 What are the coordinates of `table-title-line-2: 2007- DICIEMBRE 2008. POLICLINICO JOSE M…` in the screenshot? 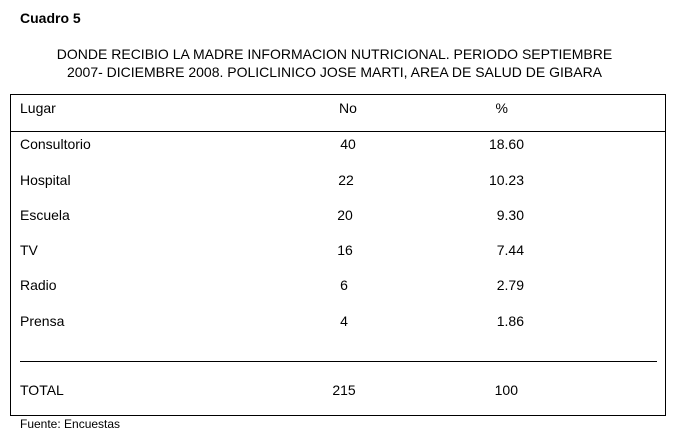 It's located at (334, 72).